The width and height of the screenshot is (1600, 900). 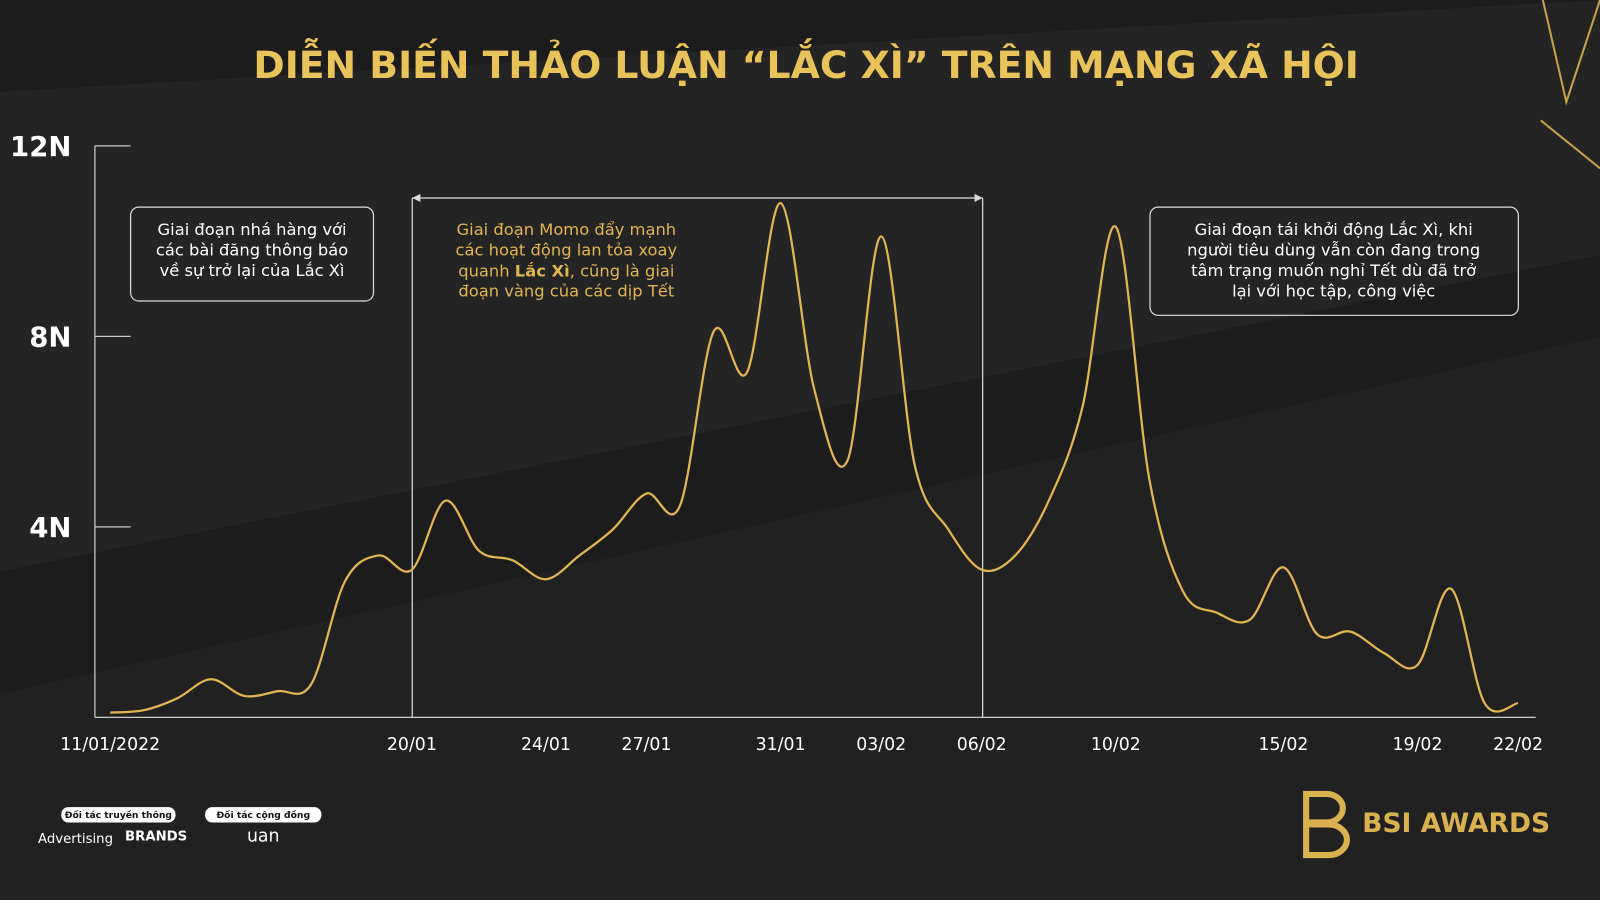 I want to click on x-tick-label: 10/02, so click(x=1116, y=745).